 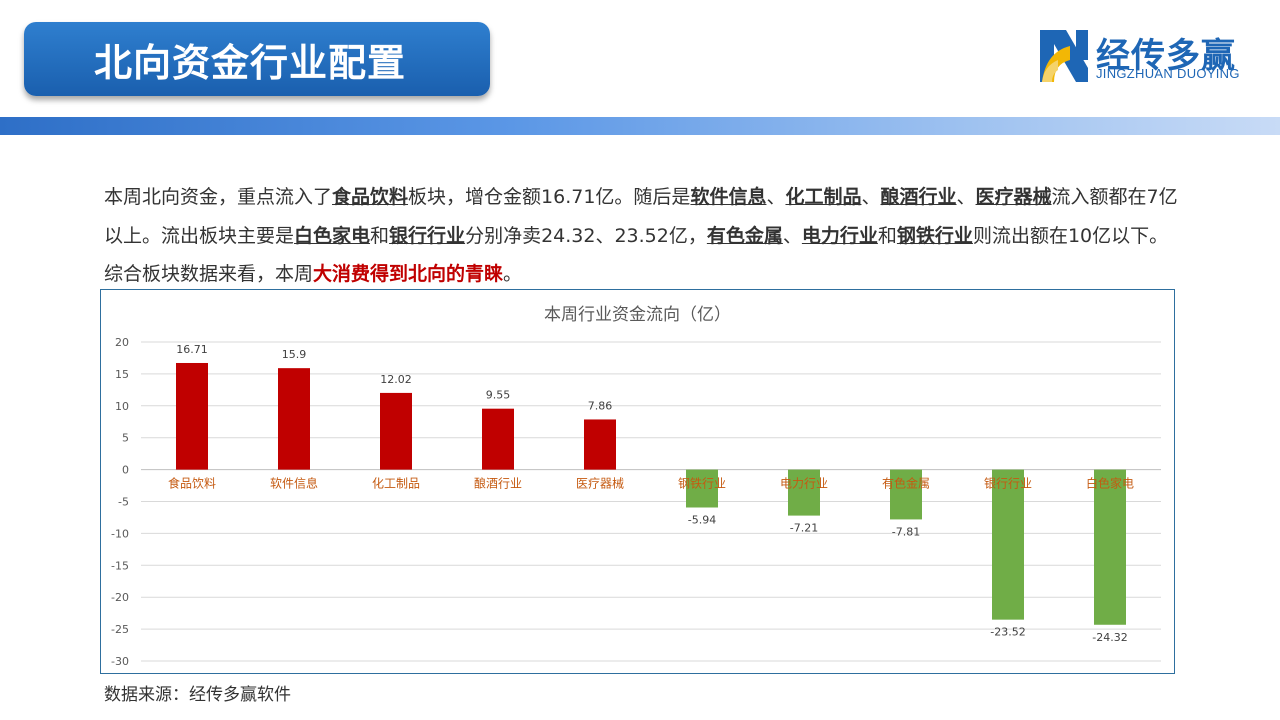 What do you see at coordinates (1008, 484) in the screenshot?
I see `x-category-label: 银行行业` at bounding box center [1008, 484].